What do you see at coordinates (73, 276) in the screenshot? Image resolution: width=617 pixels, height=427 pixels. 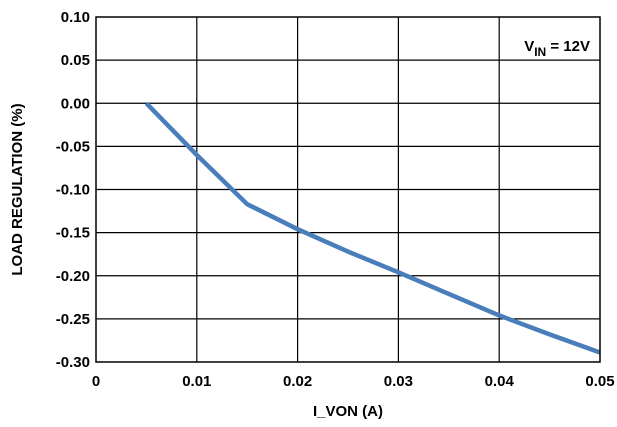 I see `y-tick-label: -0.20` at bounding box center [73, 276].